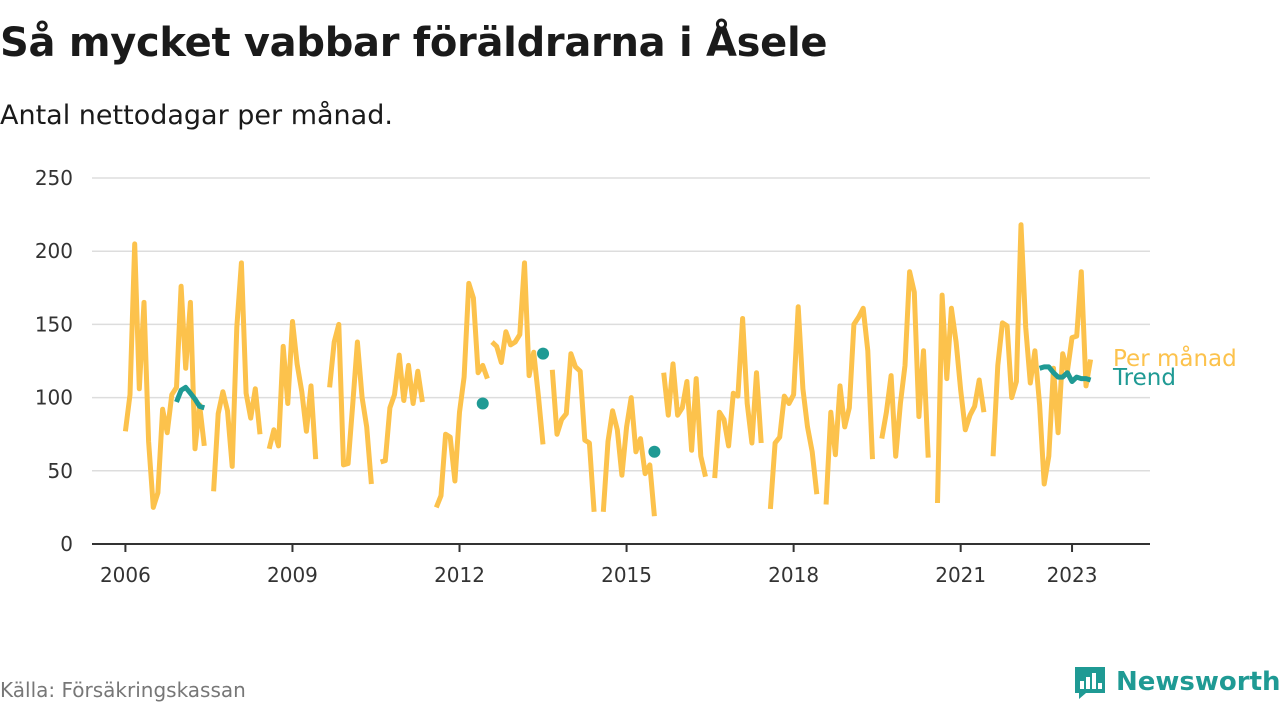 The width and height of the screenshot is (1280, 720). Describe the element at coordinates (54, 324) in the screenshot. I see `y-tick-label-150: 150` at that location.